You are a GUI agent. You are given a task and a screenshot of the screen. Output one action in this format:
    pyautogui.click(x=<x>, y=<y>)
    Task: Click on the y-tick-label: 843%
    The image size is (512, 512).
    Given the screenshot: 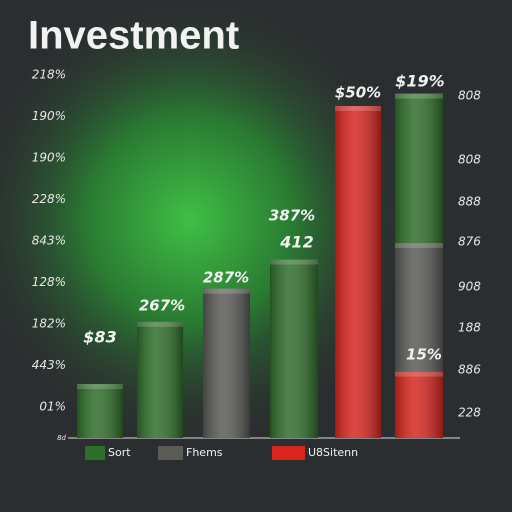 What is the action you would take?
    pyautogui.click(x=49, y=240)
    